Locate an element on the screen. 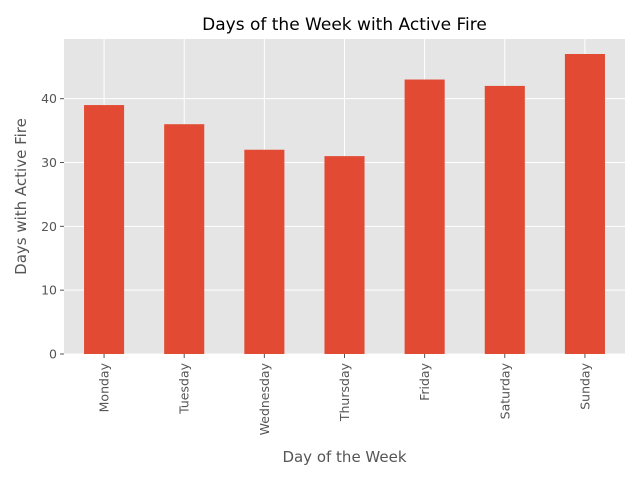  bar-thursday is located at coordinates (344, 255).